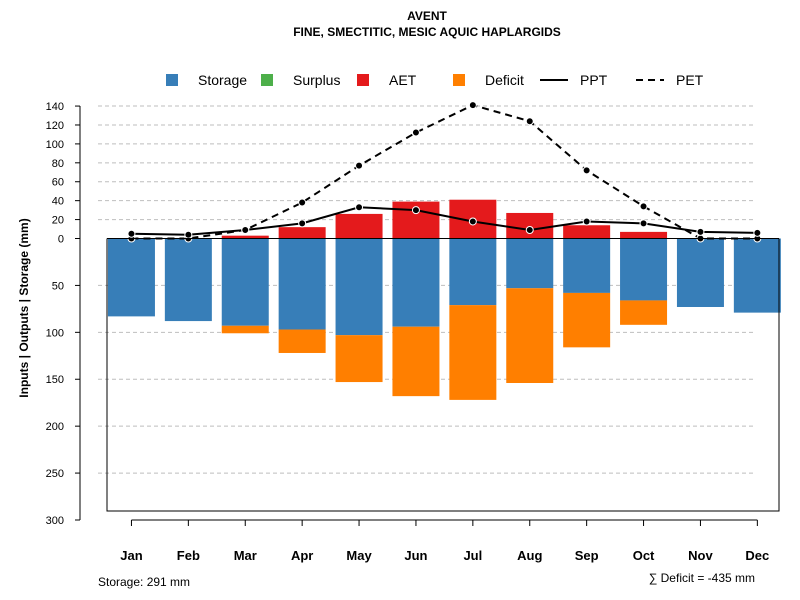  I want to click on x-tick-label: Dec, so click(757, 555).